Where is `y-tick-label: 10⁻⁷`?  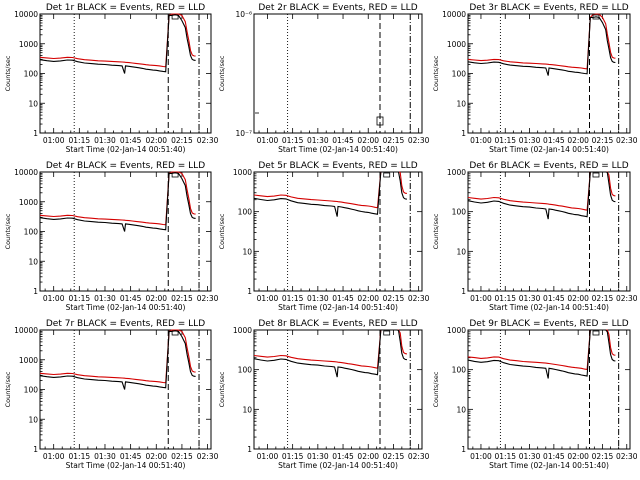
y-tick-label: 10⁻⁷ is located at coordinates (243, 133).